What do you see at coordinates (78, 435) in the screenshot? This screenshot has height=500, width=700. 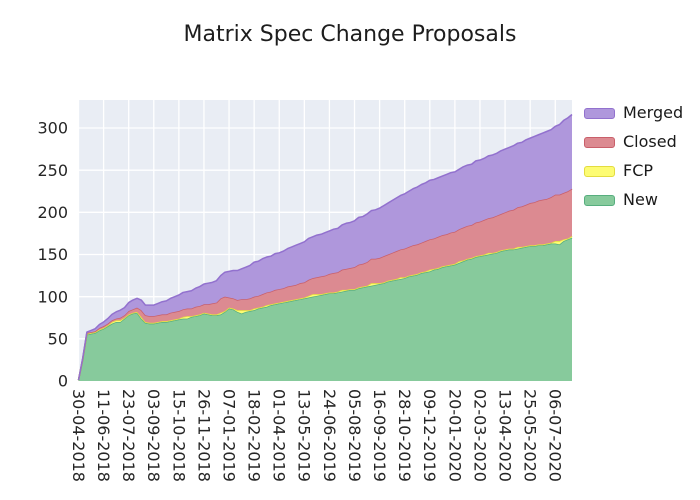 I see `x-tick-label: 30-04-2018` at bounding box center [78, 435].